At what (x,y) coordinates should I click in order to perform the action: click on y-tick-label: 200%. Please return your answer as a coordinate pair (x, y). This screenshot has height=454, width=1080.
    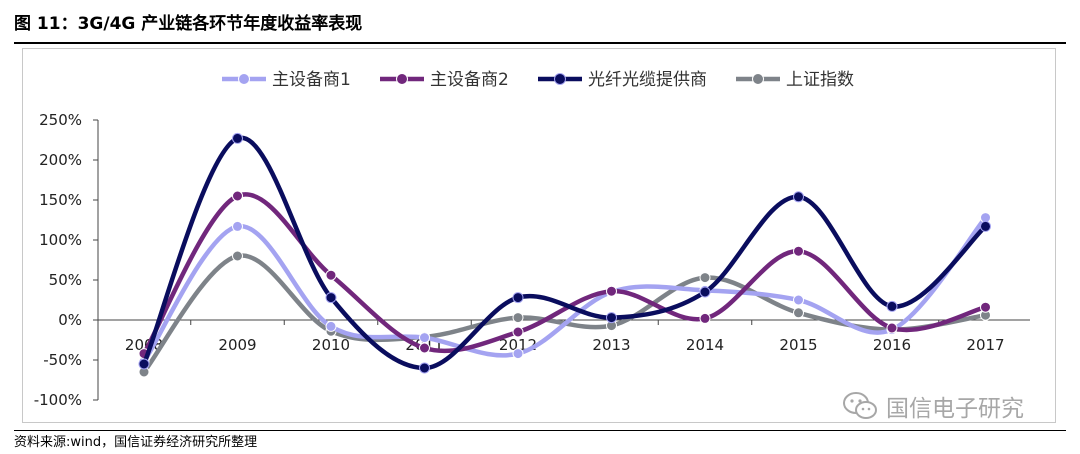
    Looking at the image, I should click on (60, 160).